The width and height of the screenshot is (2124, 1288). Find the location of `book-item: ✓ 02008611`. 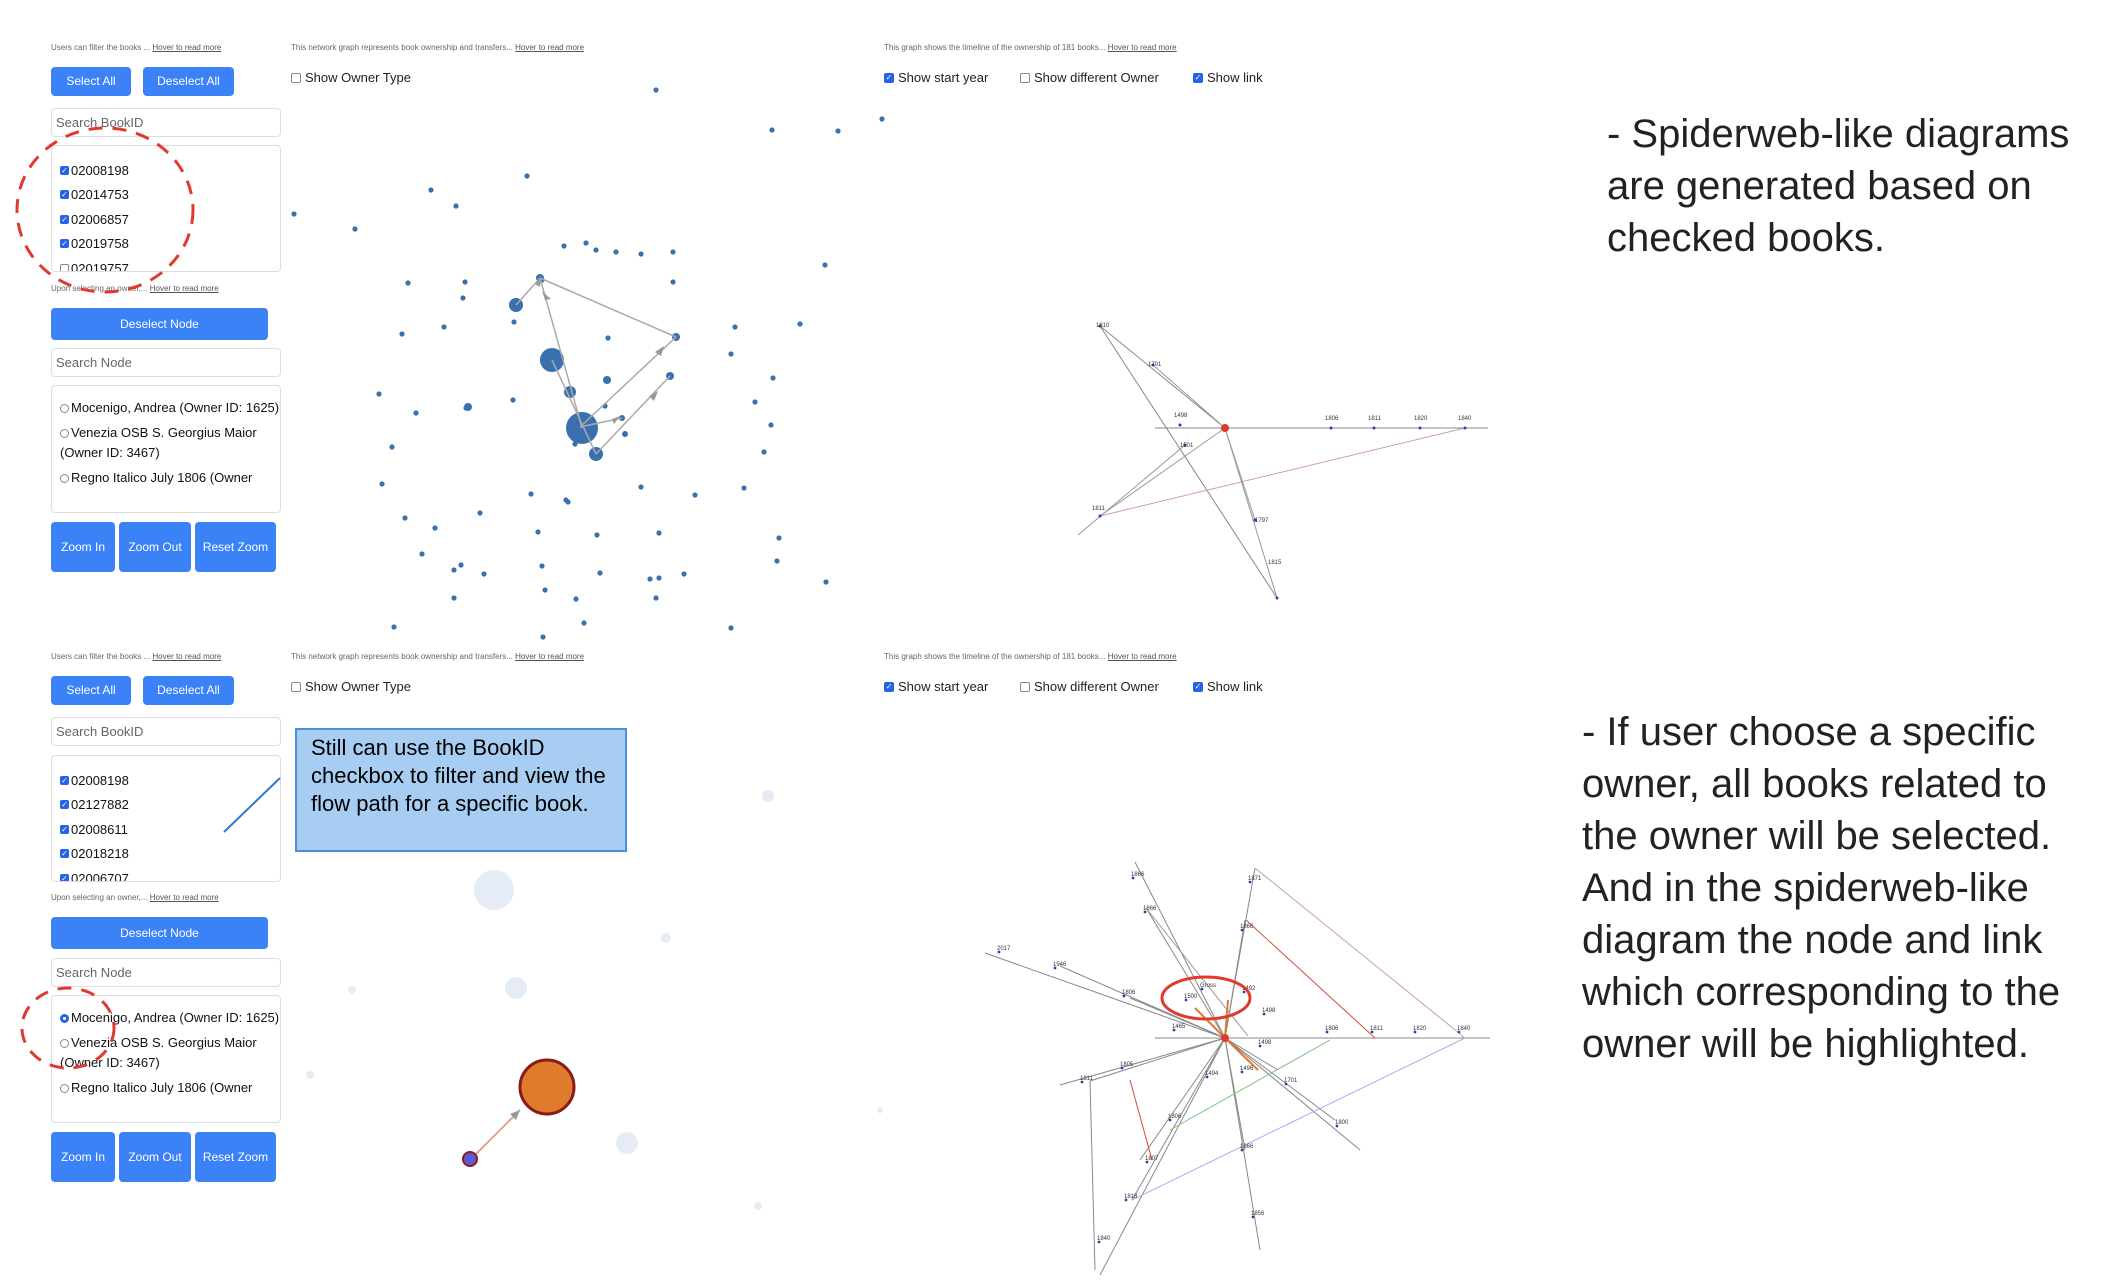

book-item: ✓ 02008611 is located at coordinates (94, 829).